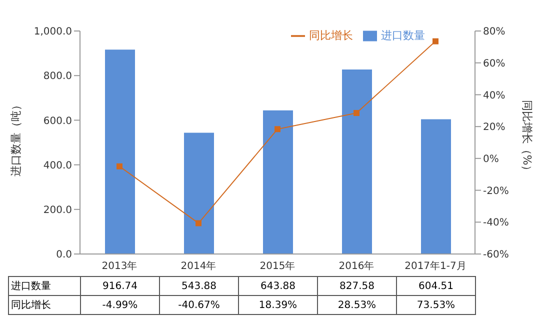 The width and height of the screenshot is (543, 327). Describe the element at coordinates (199, 286) in the screenshot. I see `data-label: 543.88` at that location.